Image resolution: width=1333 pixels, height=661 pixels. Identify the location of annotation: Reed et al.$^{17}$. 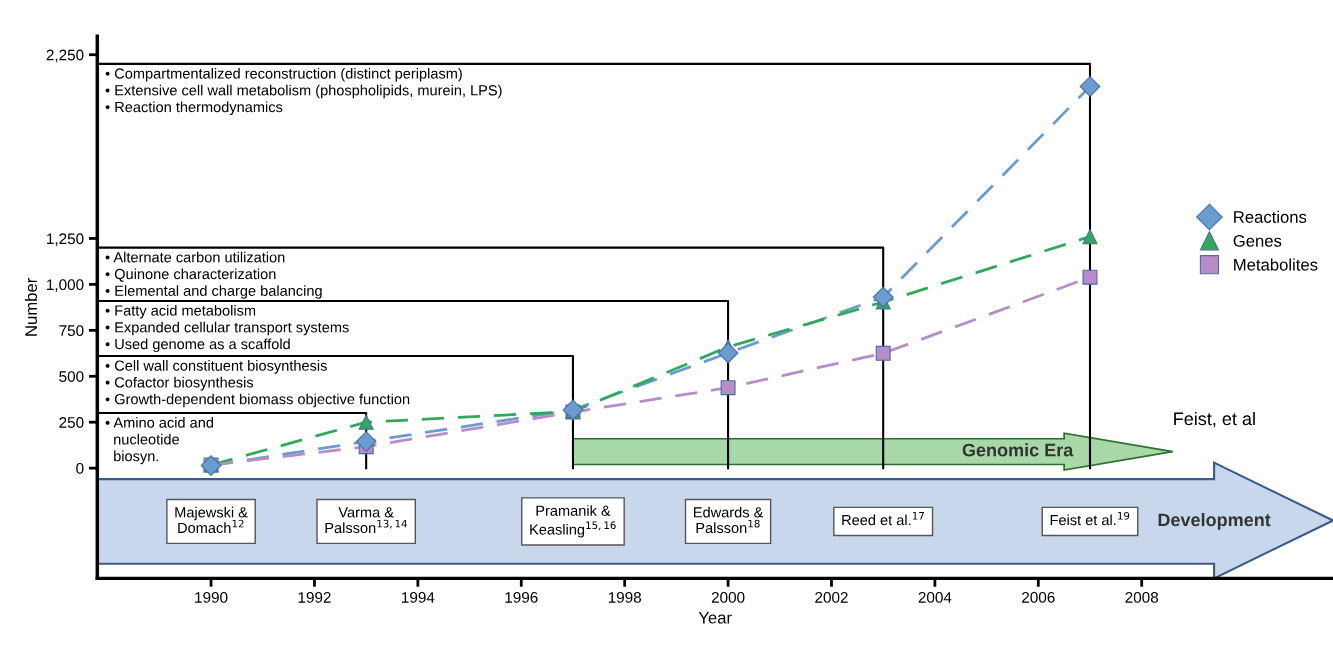
(883, 519).